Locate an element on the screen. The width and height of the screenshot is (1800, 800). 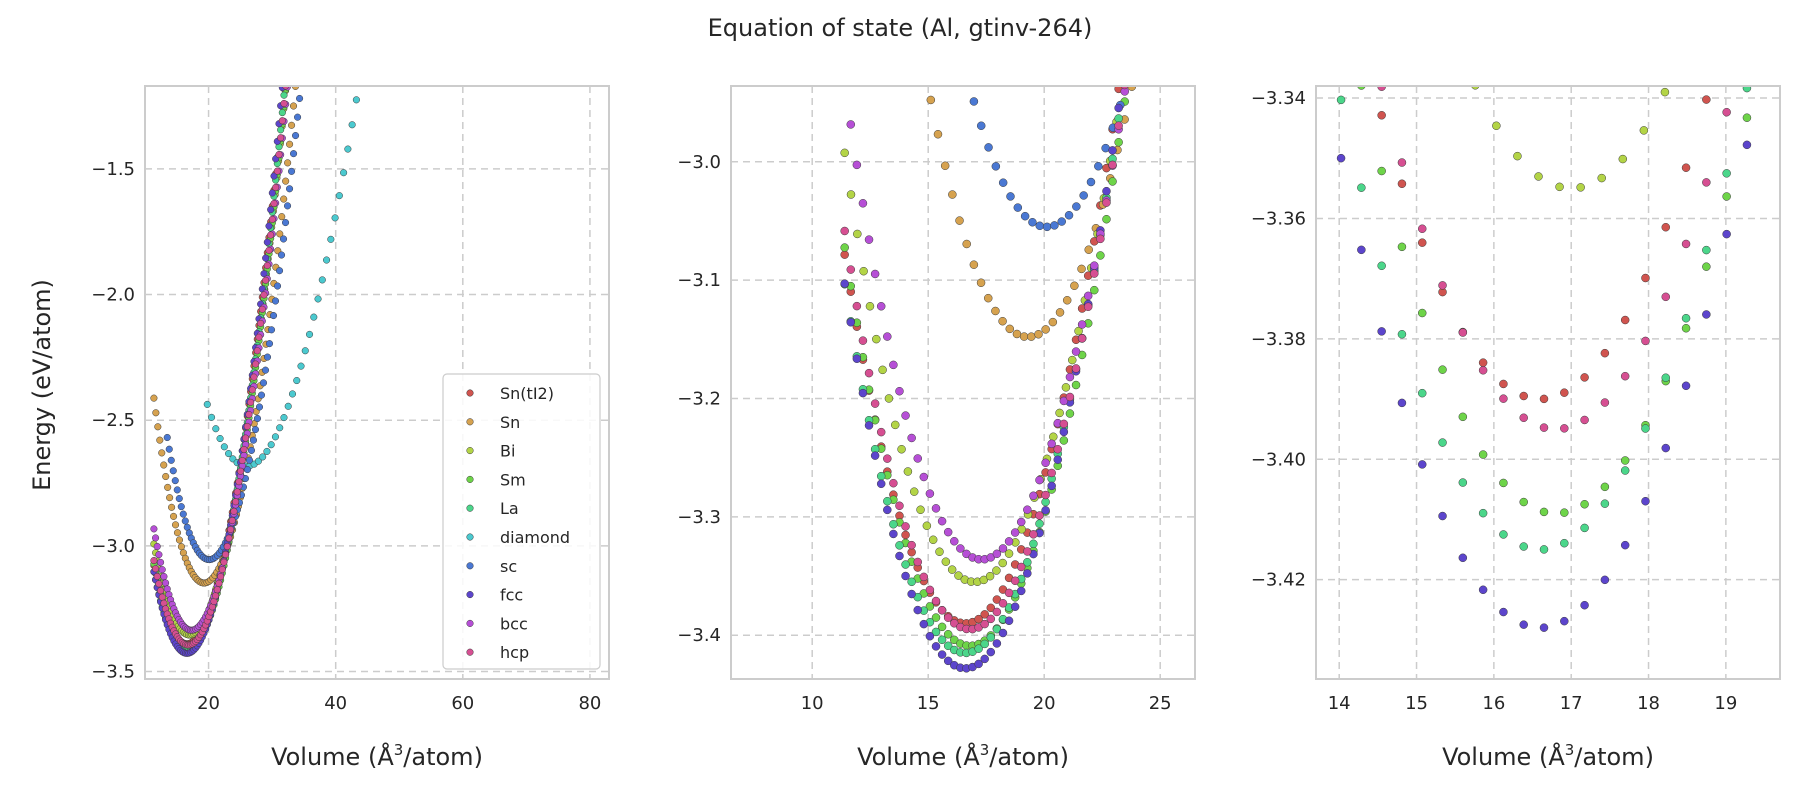
x-tick-label: 18 is located at coordinates (1648, 703).